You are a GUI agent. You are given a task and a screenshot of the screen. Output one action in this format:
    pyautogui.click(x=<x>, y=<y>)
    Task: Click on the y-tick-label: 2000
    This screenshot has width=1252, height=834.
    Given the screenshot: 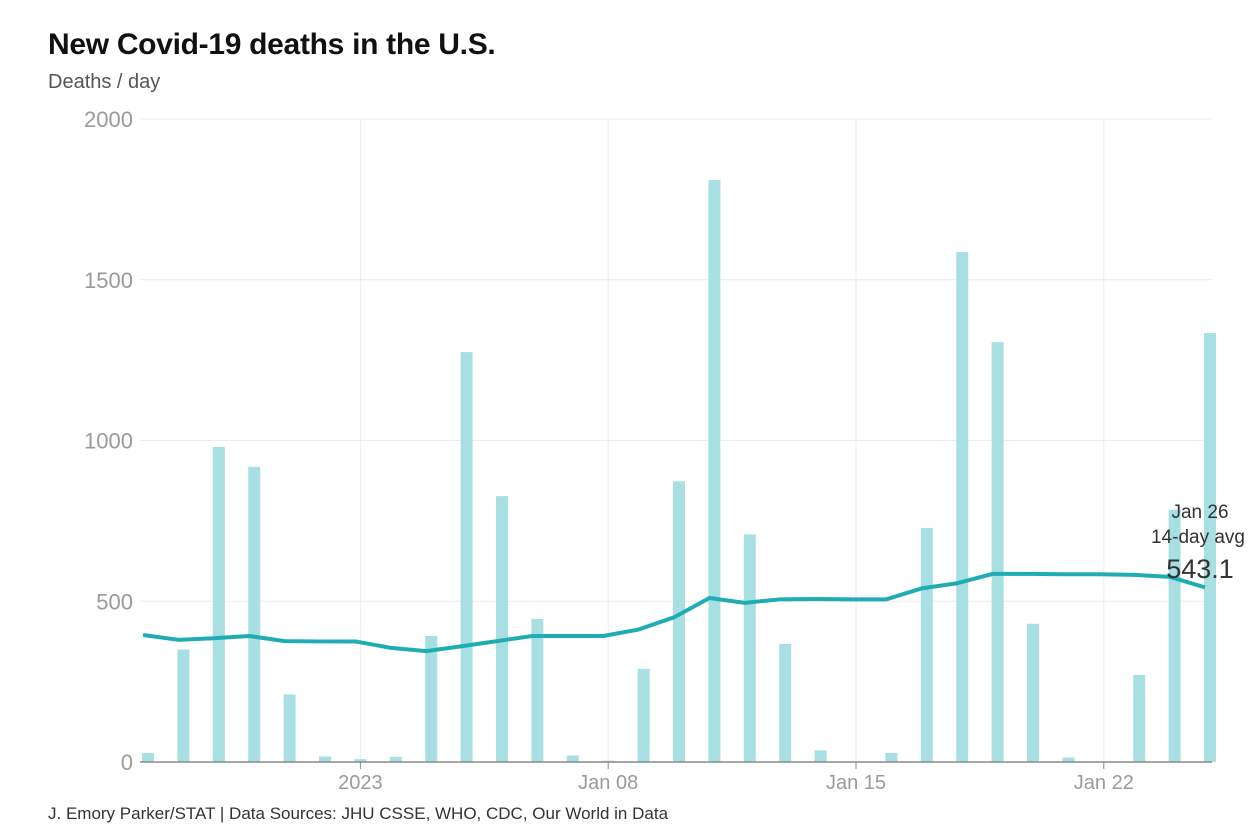 What is the action you would take?
    pyautogui.click(x=108, y=119)
    